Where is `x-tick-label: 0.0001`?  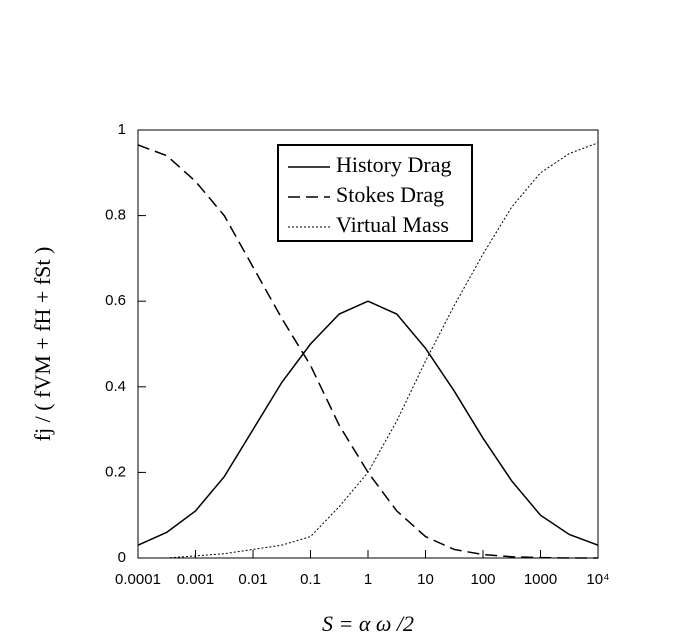
x-tick-label: 0.0001 is located at coordinates (138, 579).